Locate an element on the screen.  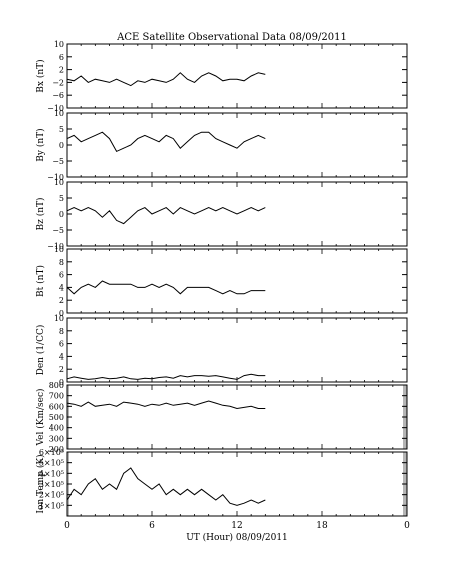
y-tick-label: 400 is located at coordinates (56, 428).